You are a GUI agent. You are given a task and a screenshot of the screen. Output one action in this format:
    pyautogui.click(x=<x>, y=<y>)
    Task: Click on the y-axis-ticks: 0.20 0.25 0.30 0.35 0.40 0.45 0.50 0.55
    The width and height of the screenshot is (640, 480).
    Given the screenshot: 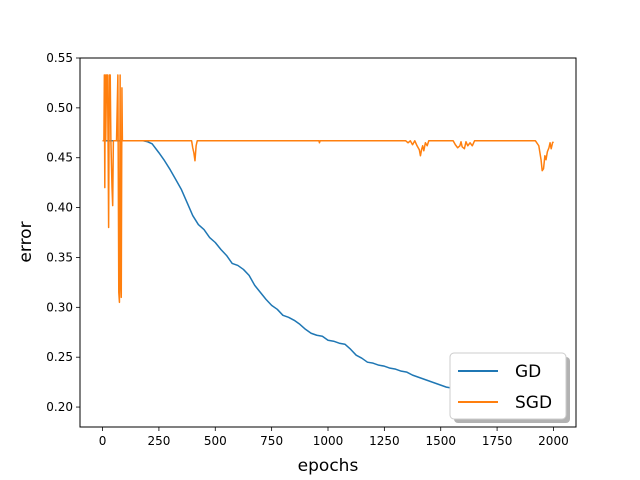 What is the action you would take?
    pyautogui.click(x=63, y=232)
    